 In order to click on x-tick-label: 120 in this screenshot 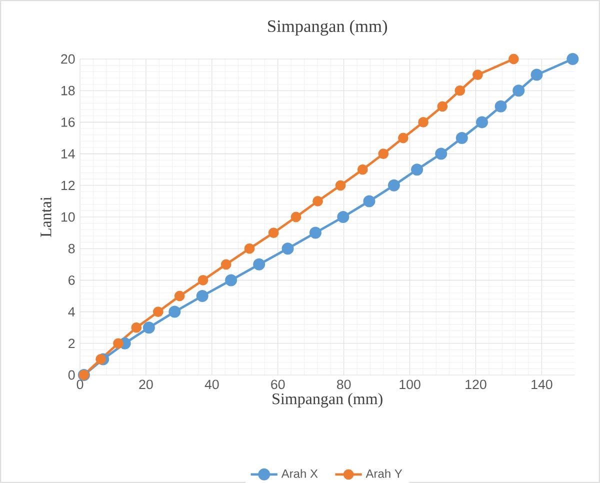, I will do `click(476, 385)`.